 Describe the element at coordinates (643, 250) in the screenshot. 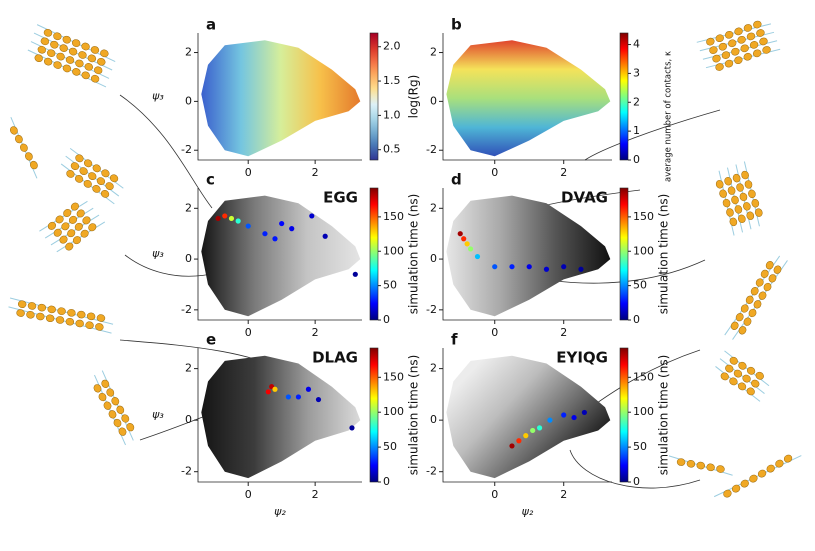

I see `colorbar-tick-label: 100` at that location.